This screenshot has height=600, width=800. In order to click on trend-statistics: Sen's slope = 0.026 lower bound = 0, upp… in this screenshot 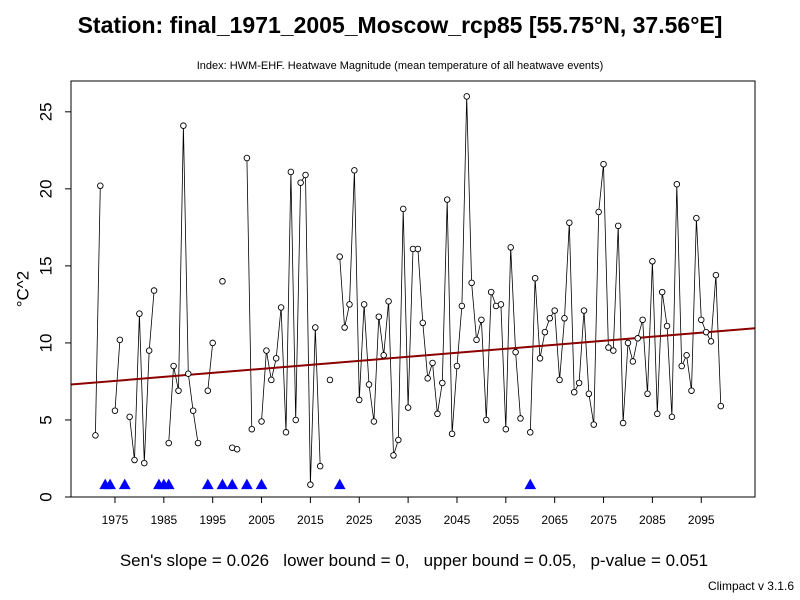, I will do `click(400, 561)`.